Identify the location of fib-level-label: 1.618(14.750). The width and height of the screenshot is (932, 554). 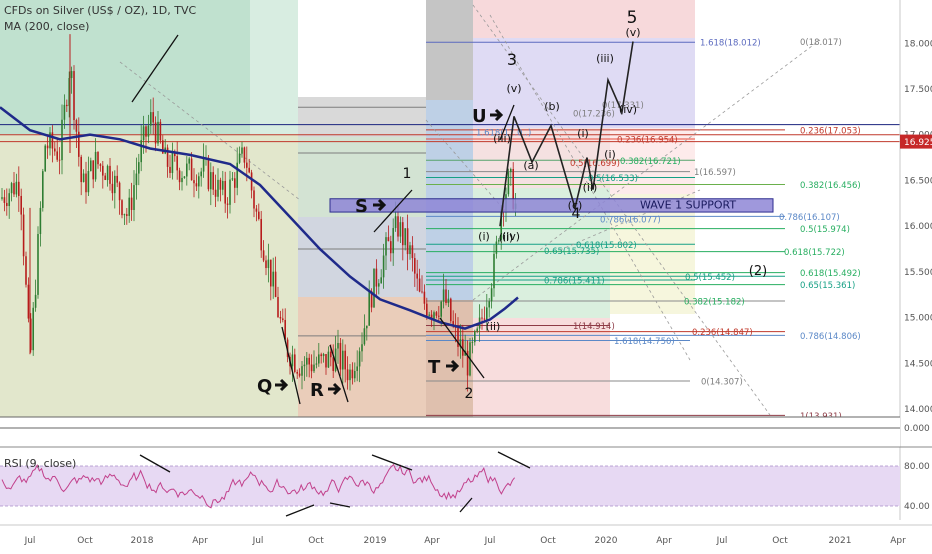
(644, 342).